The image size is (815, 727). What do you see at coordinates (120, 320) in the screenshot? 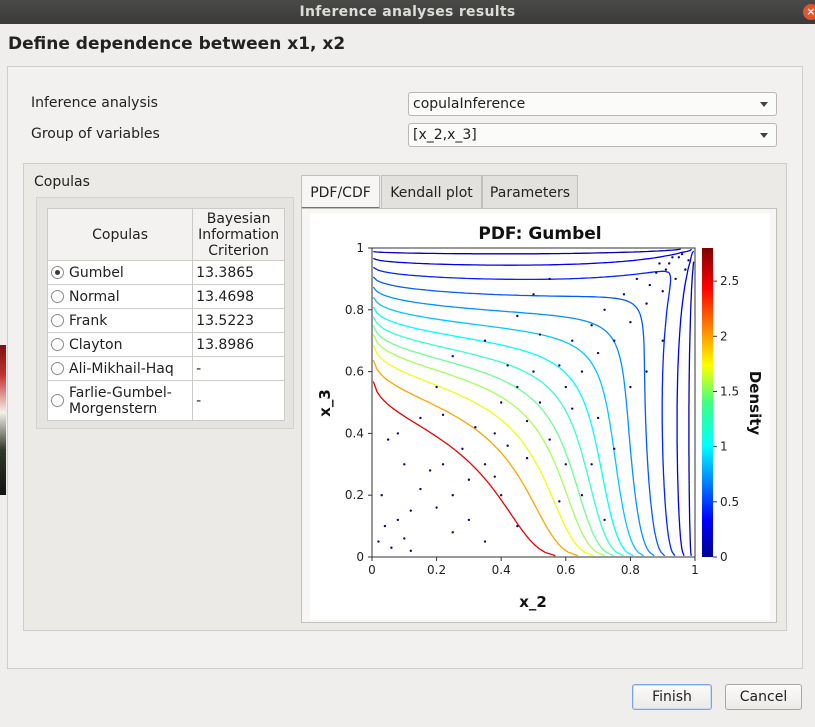
I see `copula-name-cell: Frank` at bounding box center [120, 320].